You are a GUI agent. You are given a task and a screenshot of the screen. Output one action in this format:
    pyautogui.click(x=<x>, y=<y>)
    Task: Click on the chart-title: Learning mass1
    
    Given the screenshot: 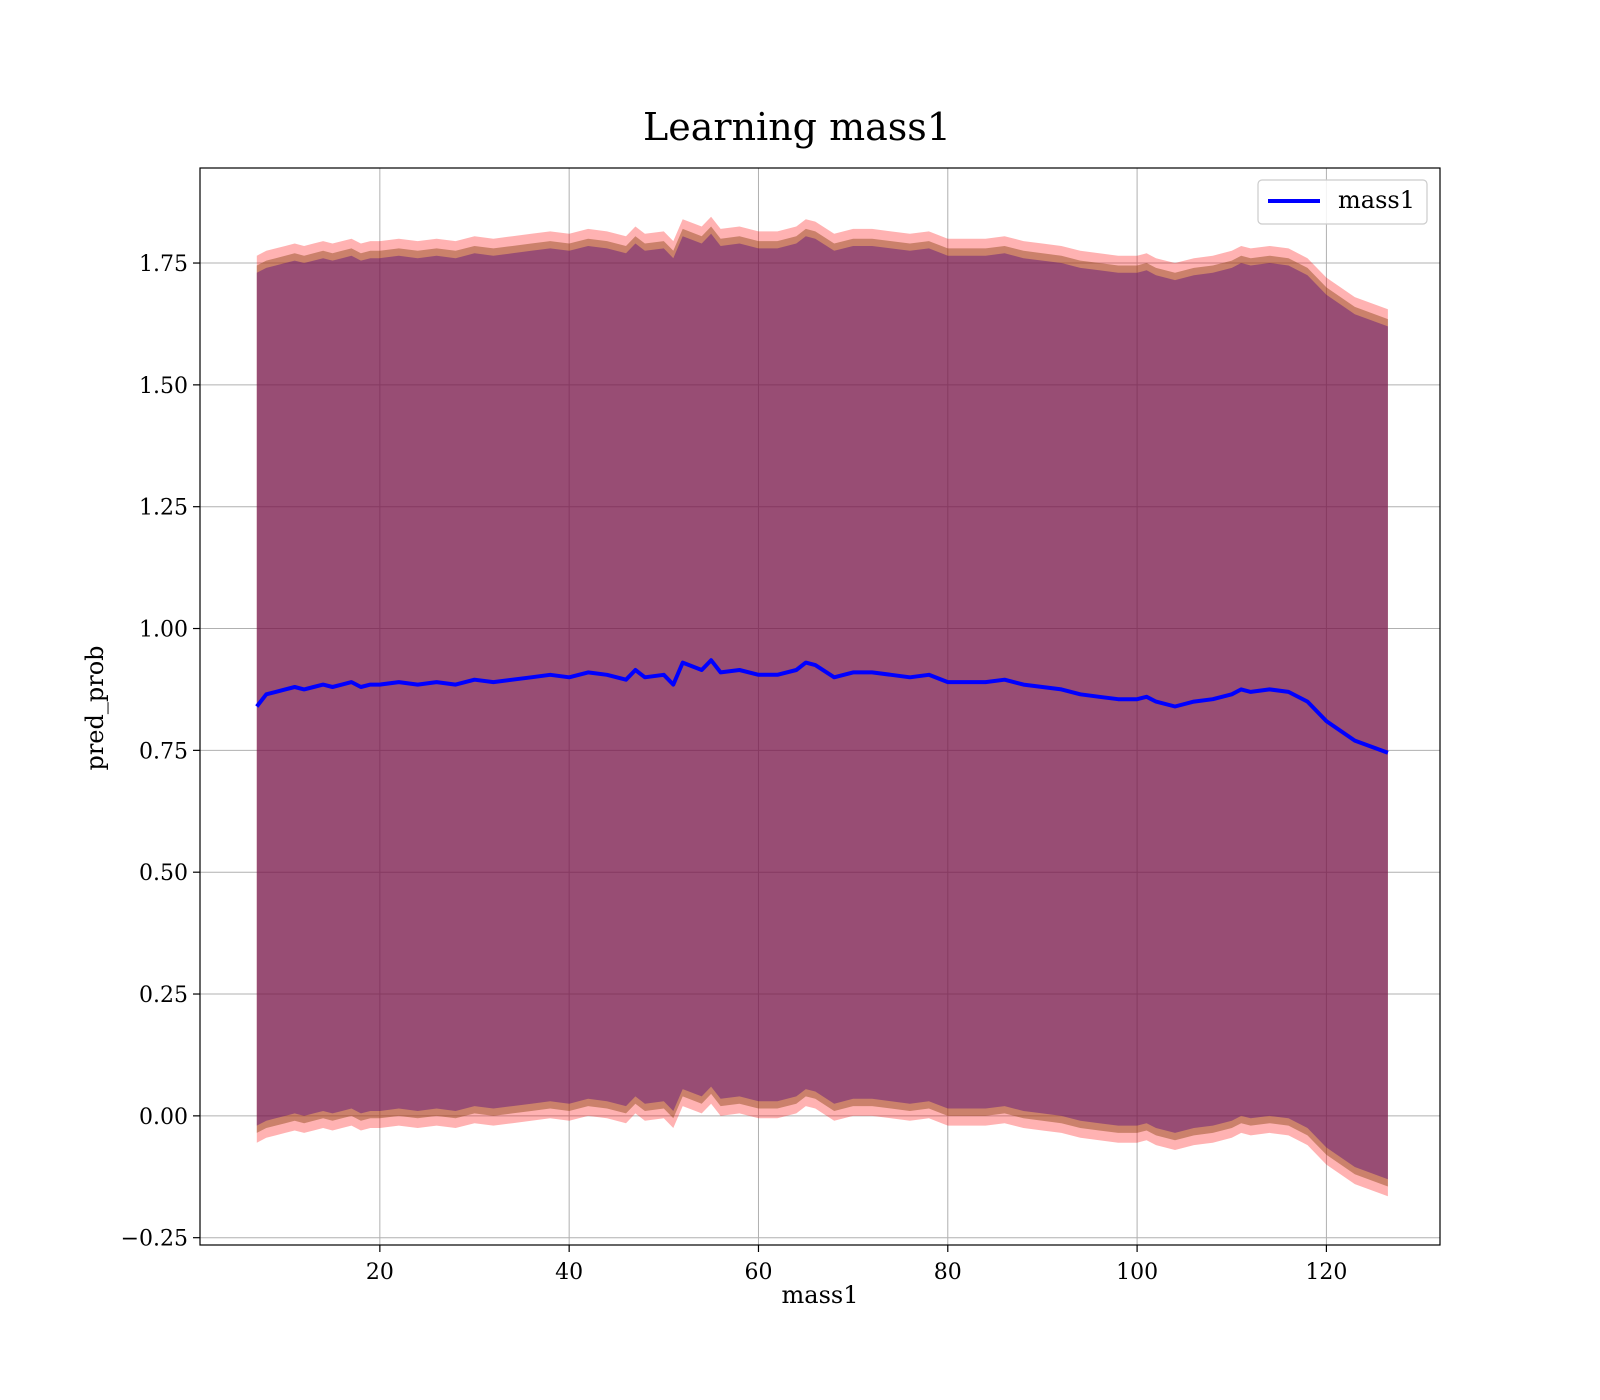 What is the action you would take?
    pyautogui.click(x=797, y=127)
    